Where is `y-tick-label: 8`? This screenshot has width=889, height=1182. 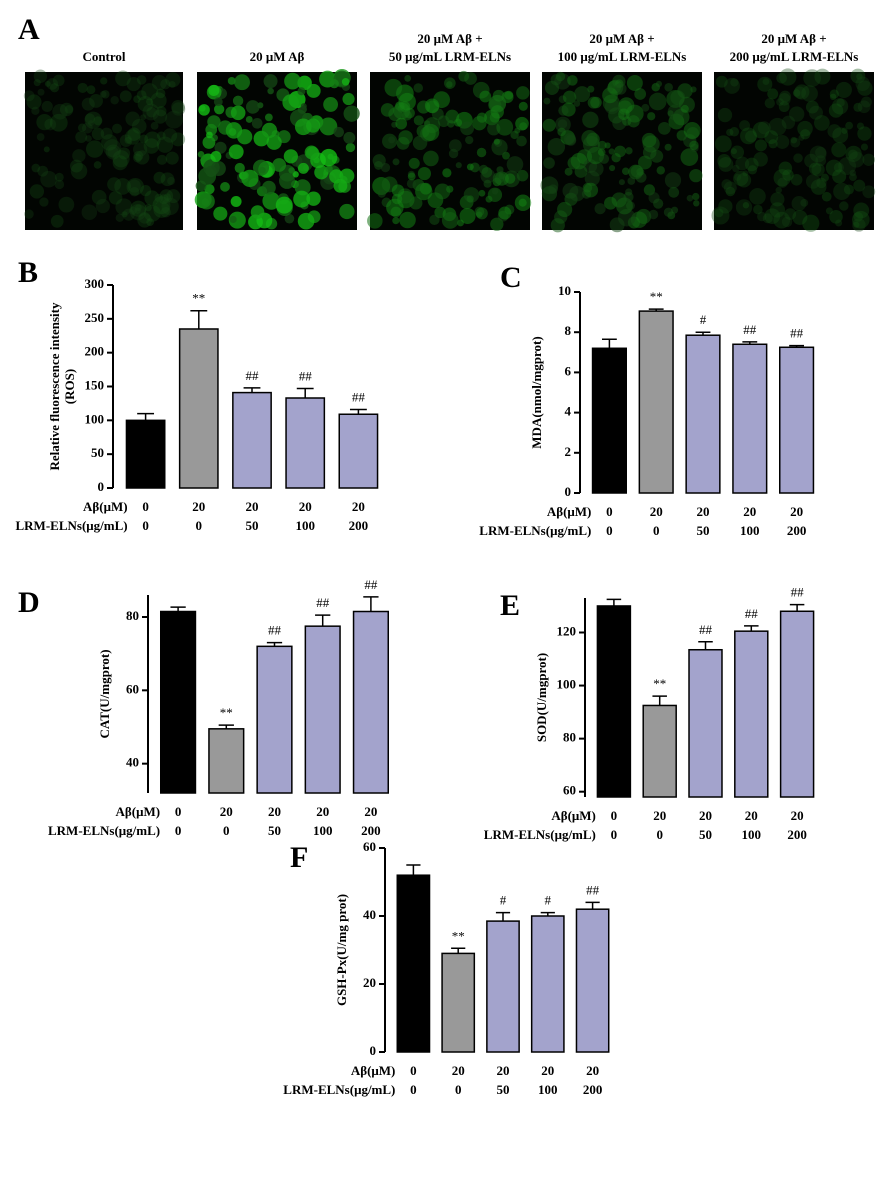
y-tick-label: 8 is located at coordinates (568, 330).